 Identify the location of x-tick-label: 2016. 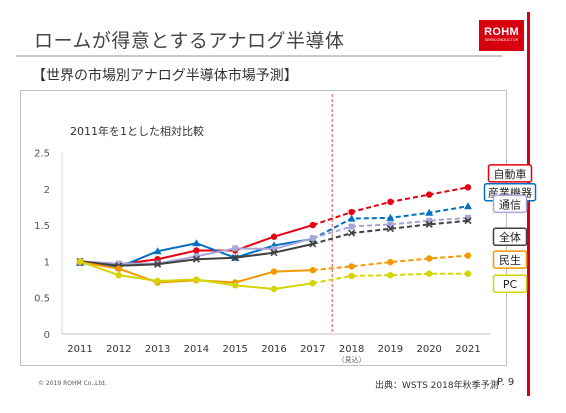
(273, 349).